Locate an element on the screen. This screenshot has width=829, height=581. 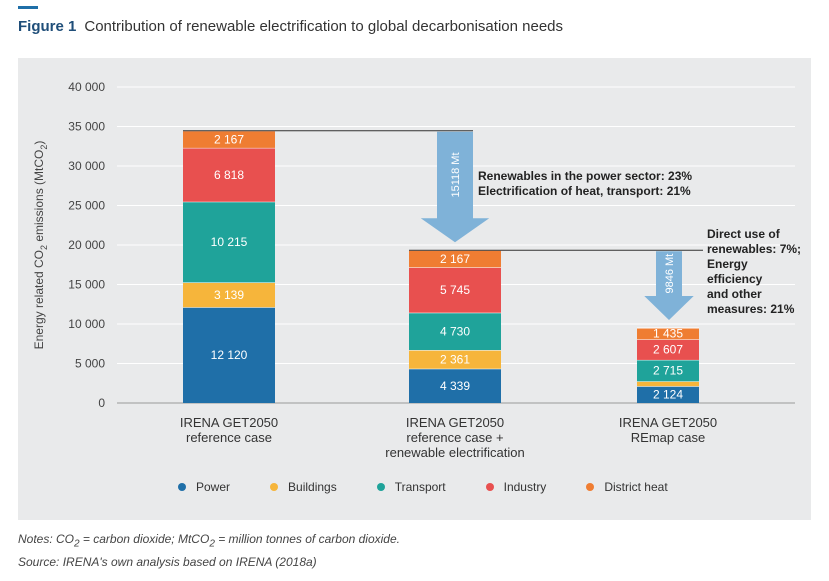
title-accent-bar is located at coordinates (28, 7).